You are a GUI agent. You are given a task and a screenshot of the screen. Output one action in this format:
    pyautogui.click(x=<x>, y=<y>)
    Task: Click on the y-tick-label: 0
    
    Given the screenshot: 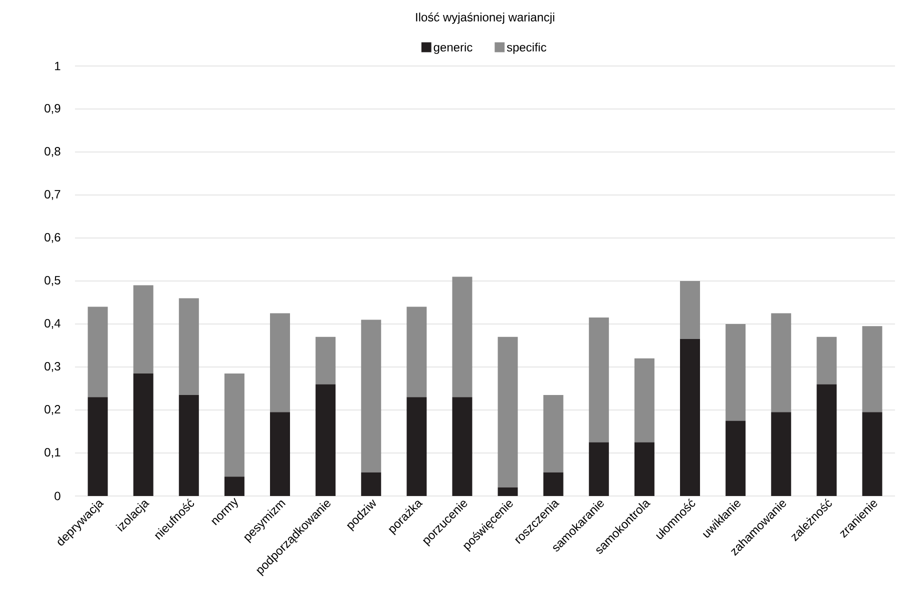 What is the action you would take?
    pyautogui.click(x=57, y=496)
    